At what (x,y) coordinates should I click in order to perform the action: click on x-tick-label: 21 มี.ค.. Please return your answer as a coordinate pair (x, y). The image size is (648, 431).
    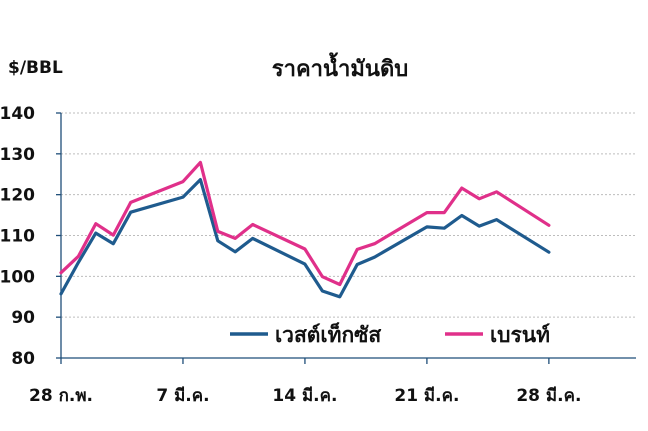
    Looking at the image, I should click on (426, 395).